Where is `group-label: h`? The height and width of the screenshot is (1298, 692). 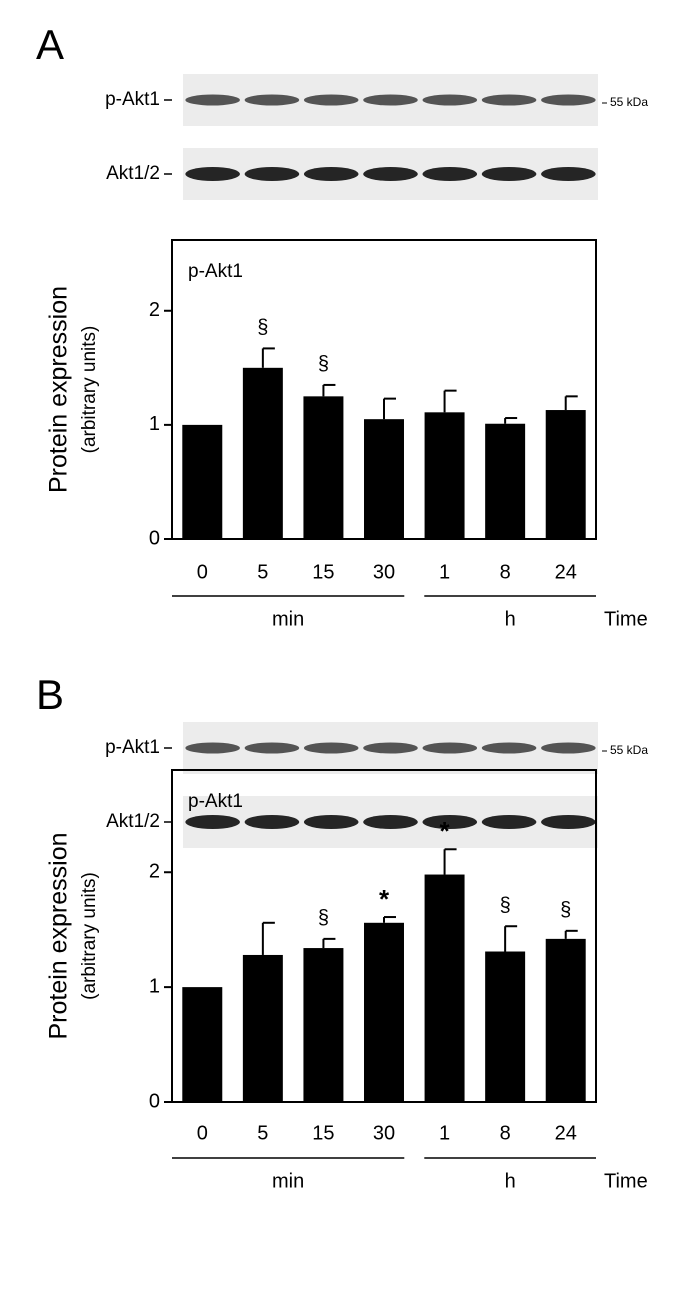 group-label: h is located at coordinates (510, 619).